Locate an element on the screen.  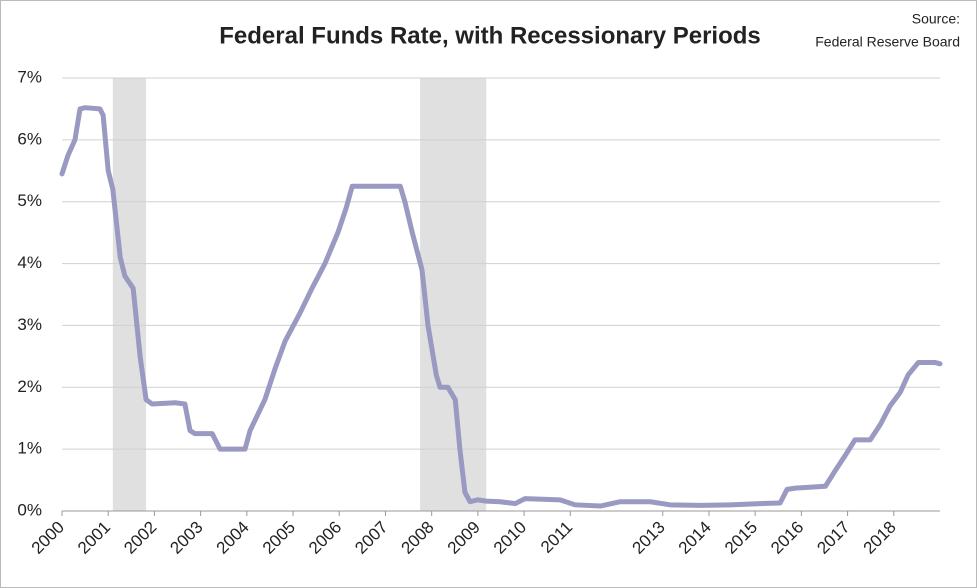
y-tick-label: 2% is located at coordinates (29, 386).